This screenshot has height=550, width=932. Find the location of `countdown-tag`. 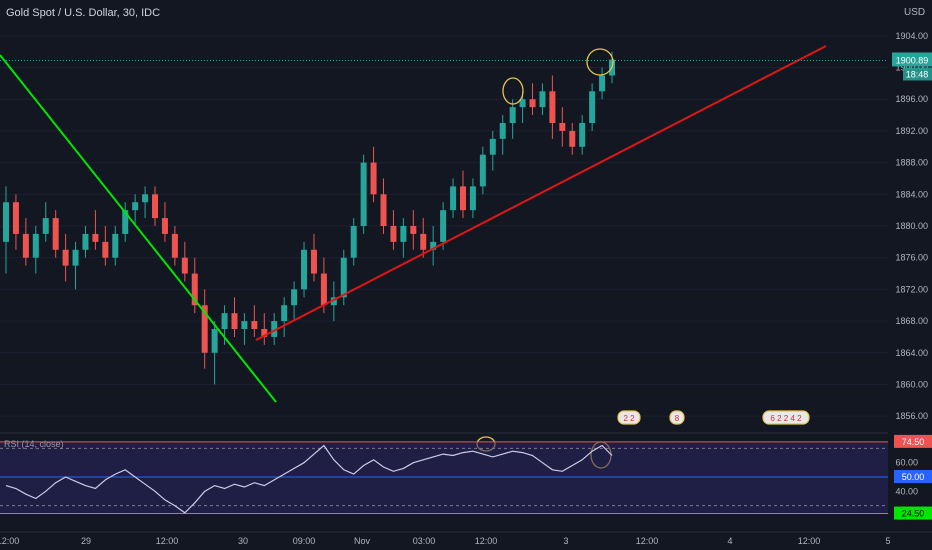

countdown-tag is located at coordinates (917, 74).